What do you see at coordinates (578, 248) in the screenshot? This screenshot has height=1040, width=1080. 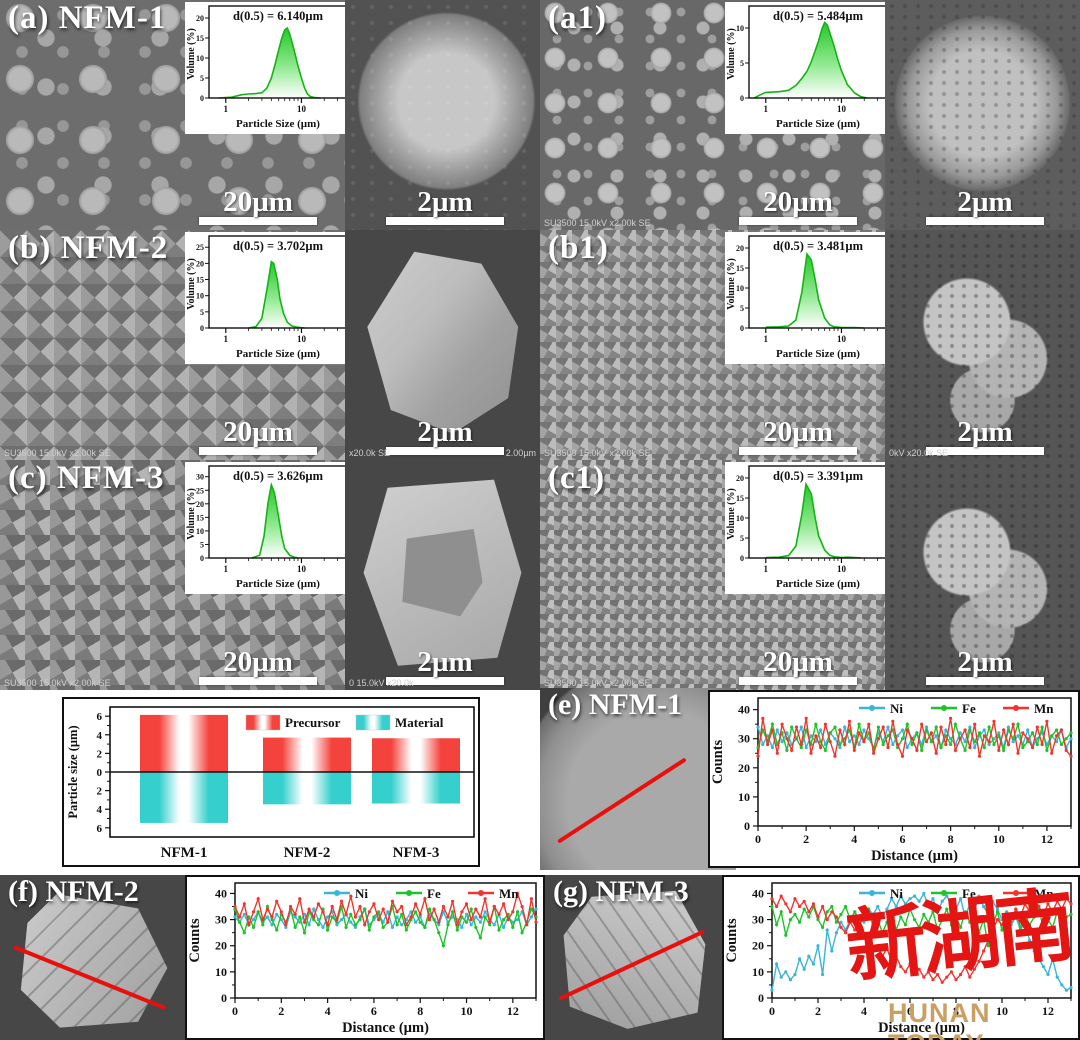 I see `panel-b1-label: (b1)` at bounding box center [578, 248].